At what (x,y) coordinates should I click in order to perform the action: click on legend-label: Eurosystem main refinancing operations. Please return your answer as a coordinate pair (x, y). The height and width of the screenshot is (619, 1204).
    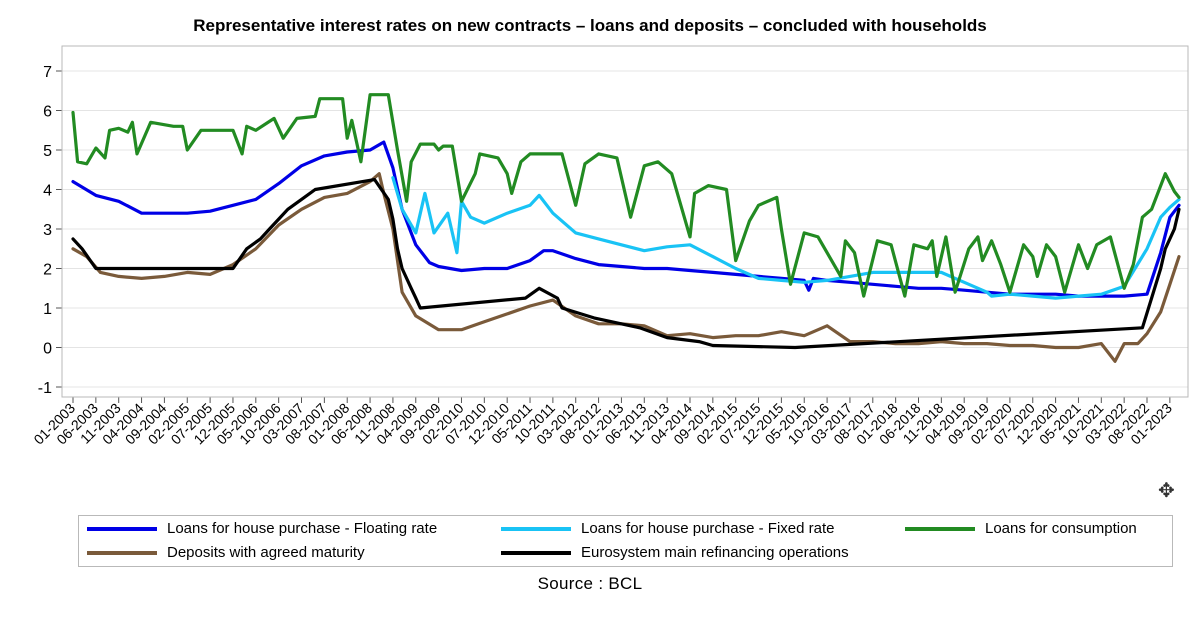
    Looking at the image, I should click on (715, 552).